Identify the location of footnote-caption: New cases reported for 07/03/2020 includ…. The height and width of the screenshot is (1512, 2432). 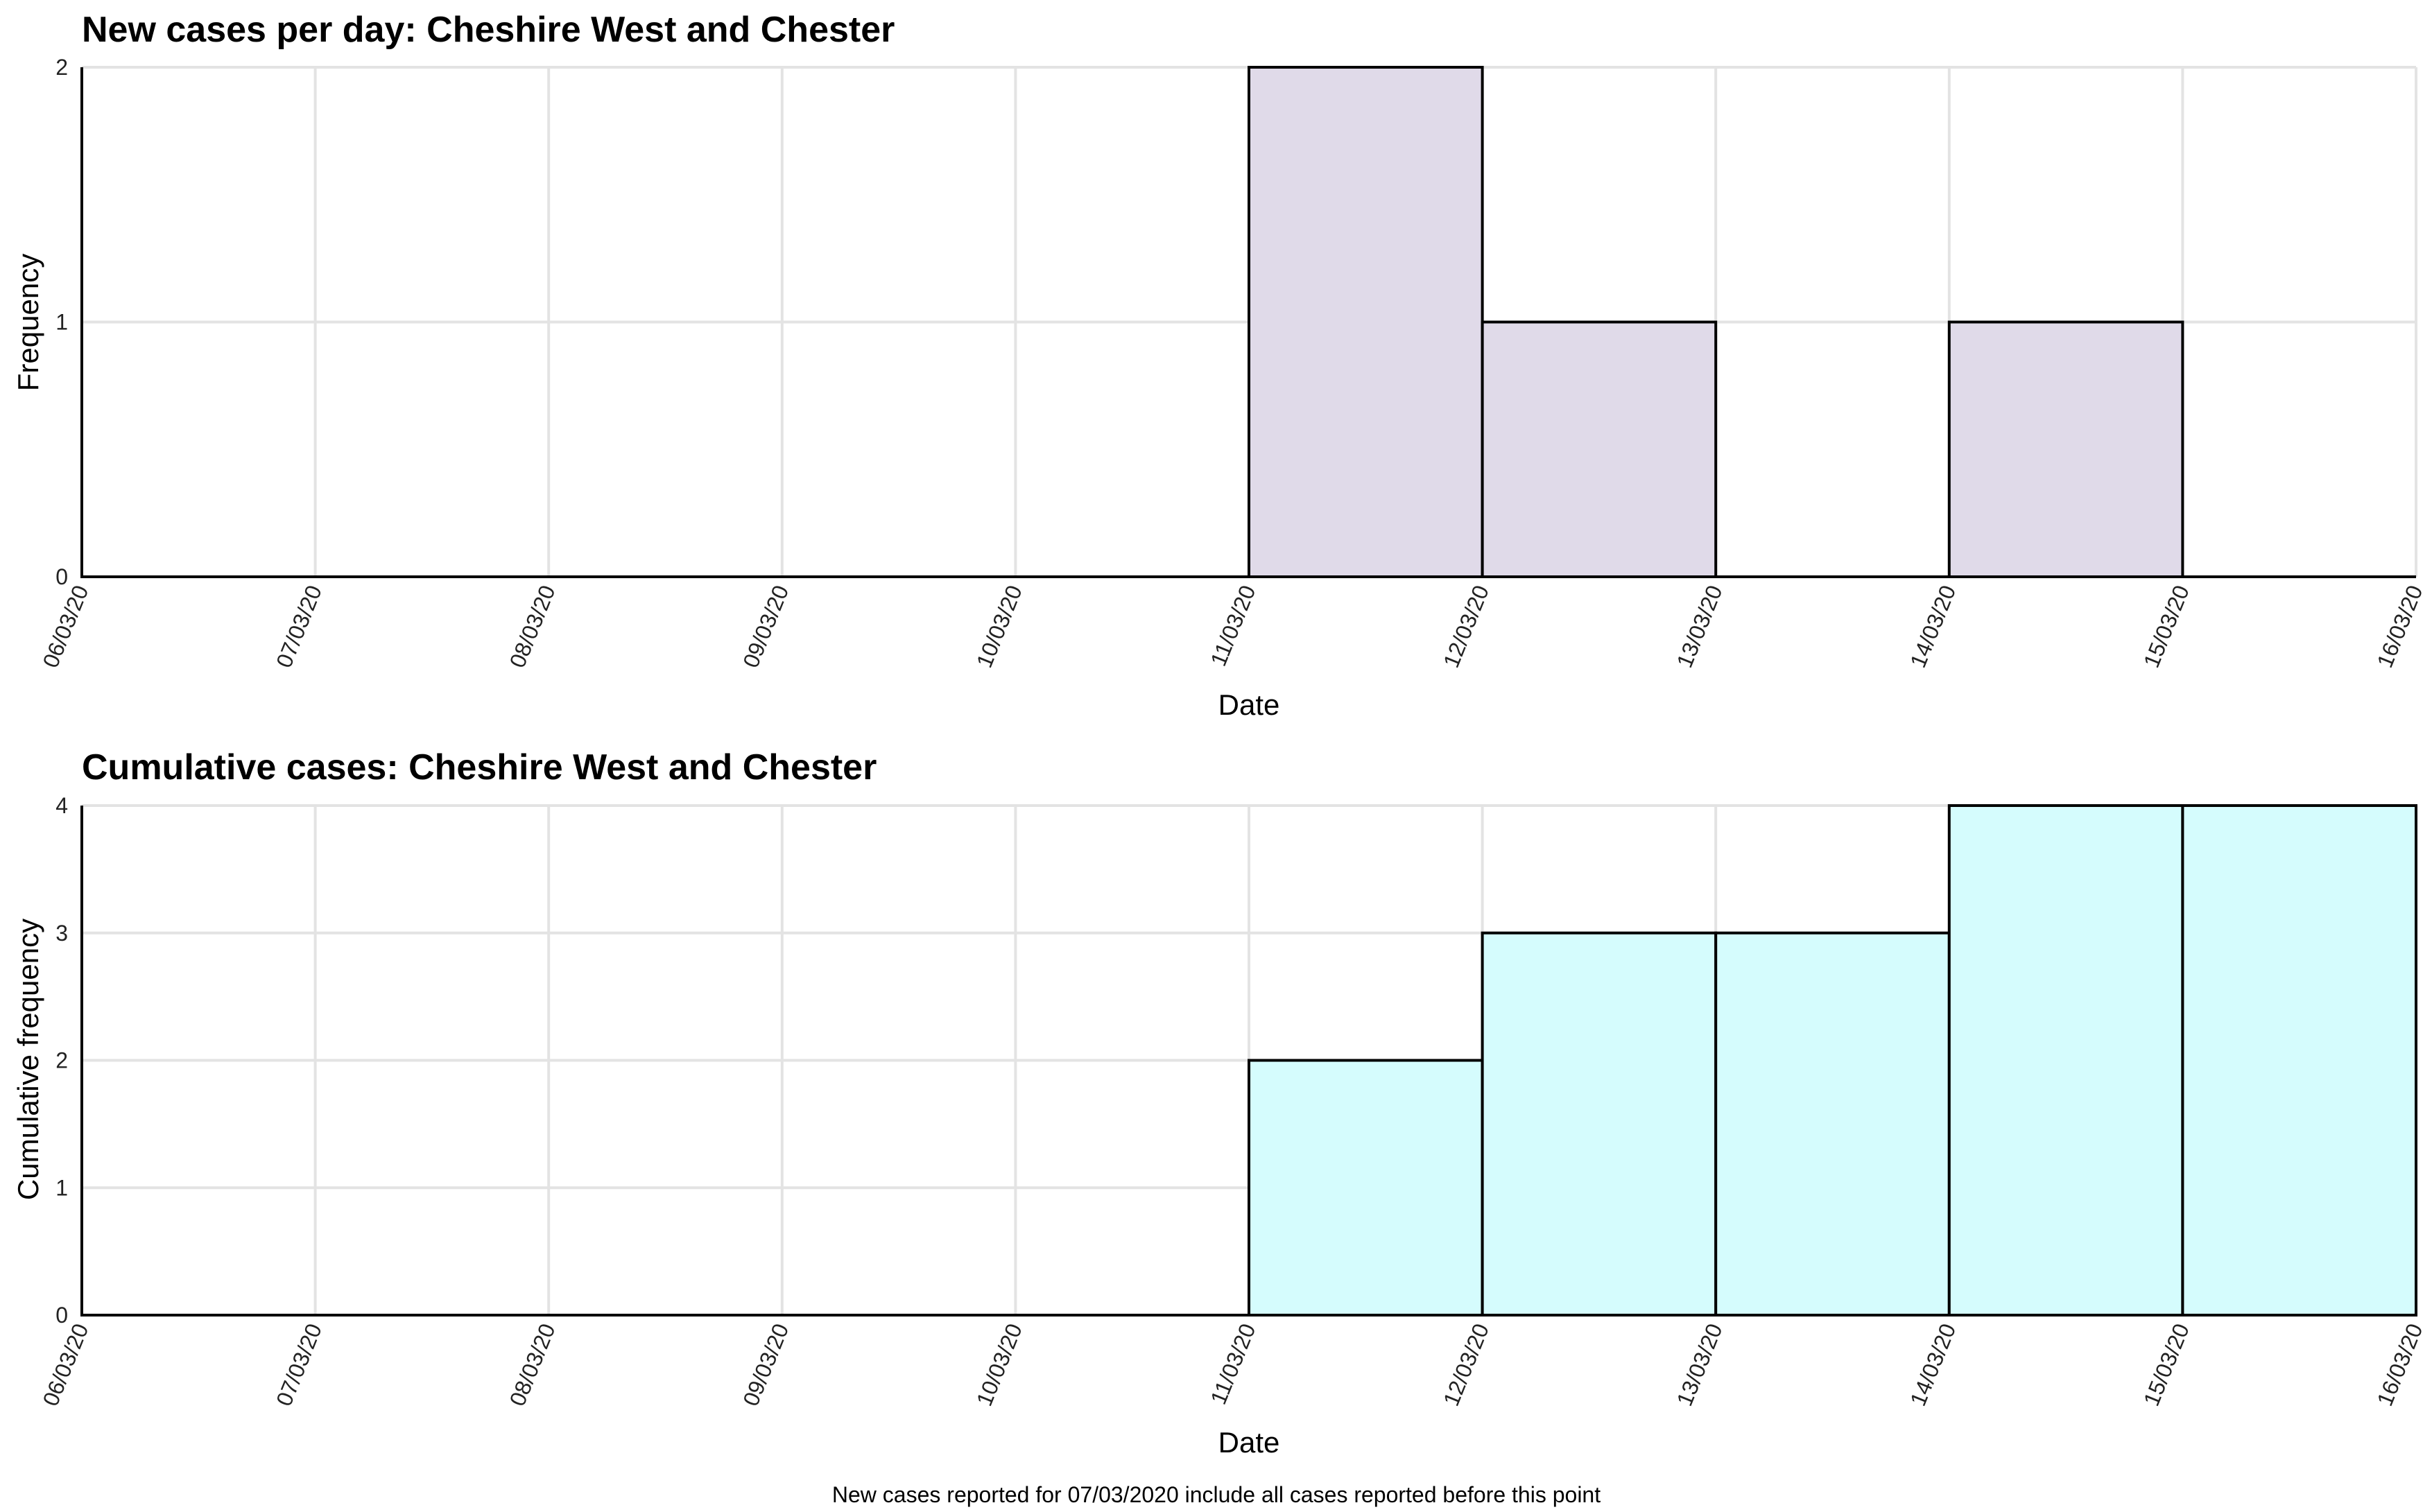
(1216, 1494).